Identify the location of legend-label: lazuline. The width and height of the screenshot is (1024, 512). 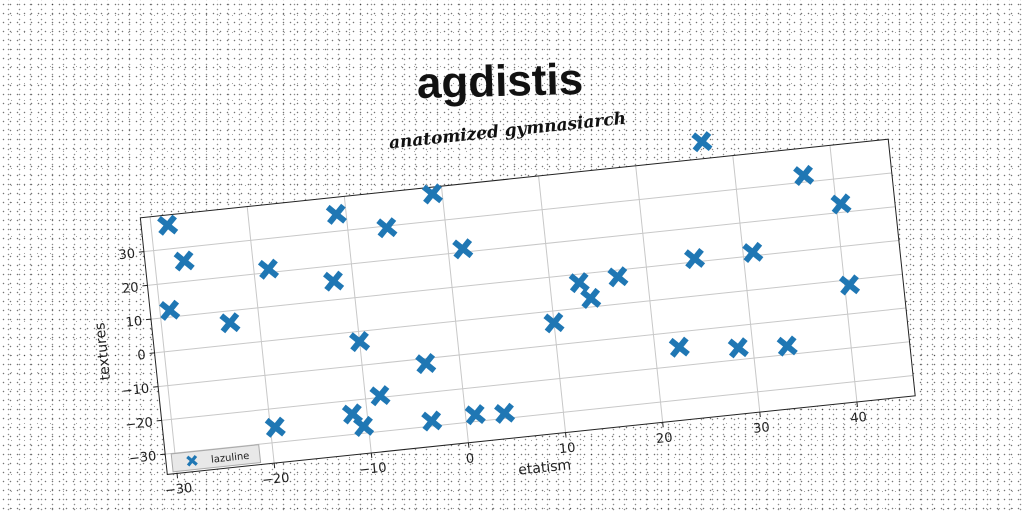
(230, 458).